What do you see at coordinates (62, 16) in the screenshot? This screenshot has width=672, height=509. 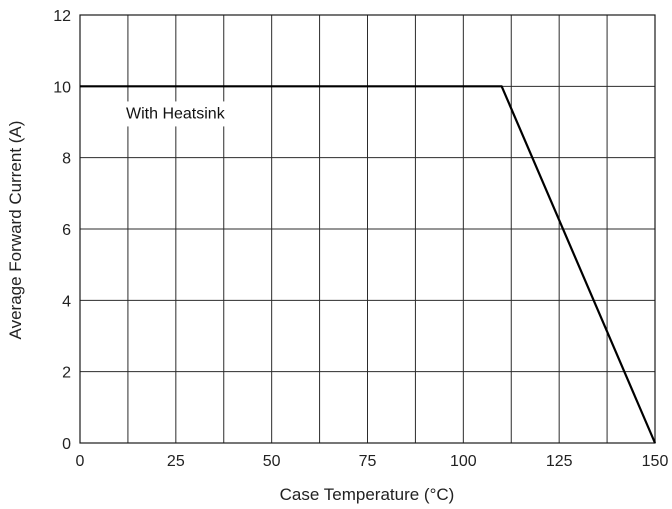 I see `y-tick-label: 12` at bounding box center [62, 16].